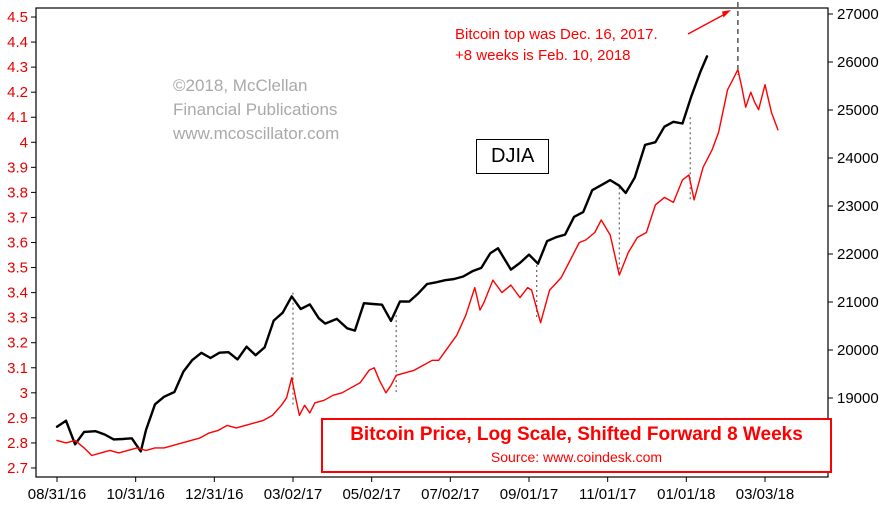  What do you see at coordinates (17, 243) in the screenshot?
I see `svg-text: 3.6` at bounding box center [17, 243].